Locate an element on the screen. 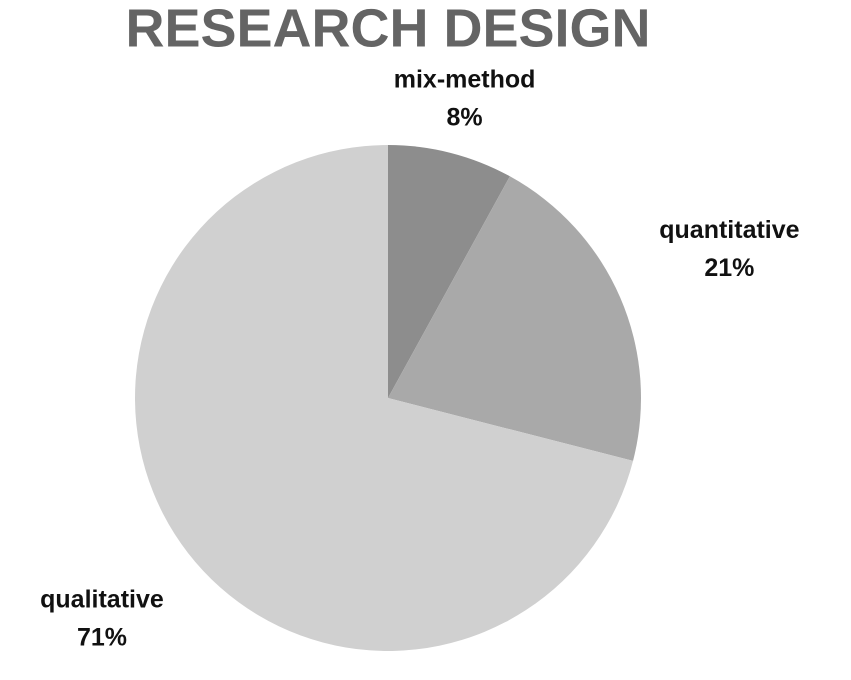 The width and height of the screenshot is (851, 680). chart-title: RESEARCH DESIGN is located at coordinates (387, 29).